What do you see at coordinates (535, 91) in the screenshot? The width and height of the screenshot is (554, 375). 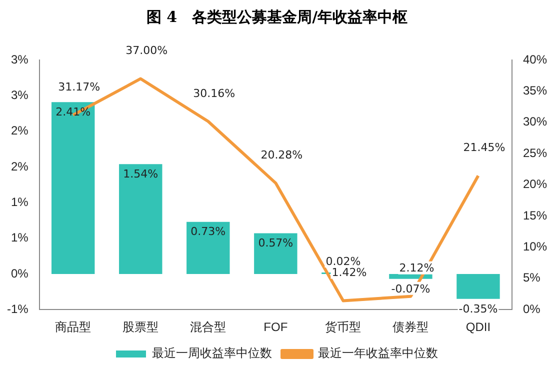 I see `y2-tick-label: 35%` at bounding box center [535, 91].